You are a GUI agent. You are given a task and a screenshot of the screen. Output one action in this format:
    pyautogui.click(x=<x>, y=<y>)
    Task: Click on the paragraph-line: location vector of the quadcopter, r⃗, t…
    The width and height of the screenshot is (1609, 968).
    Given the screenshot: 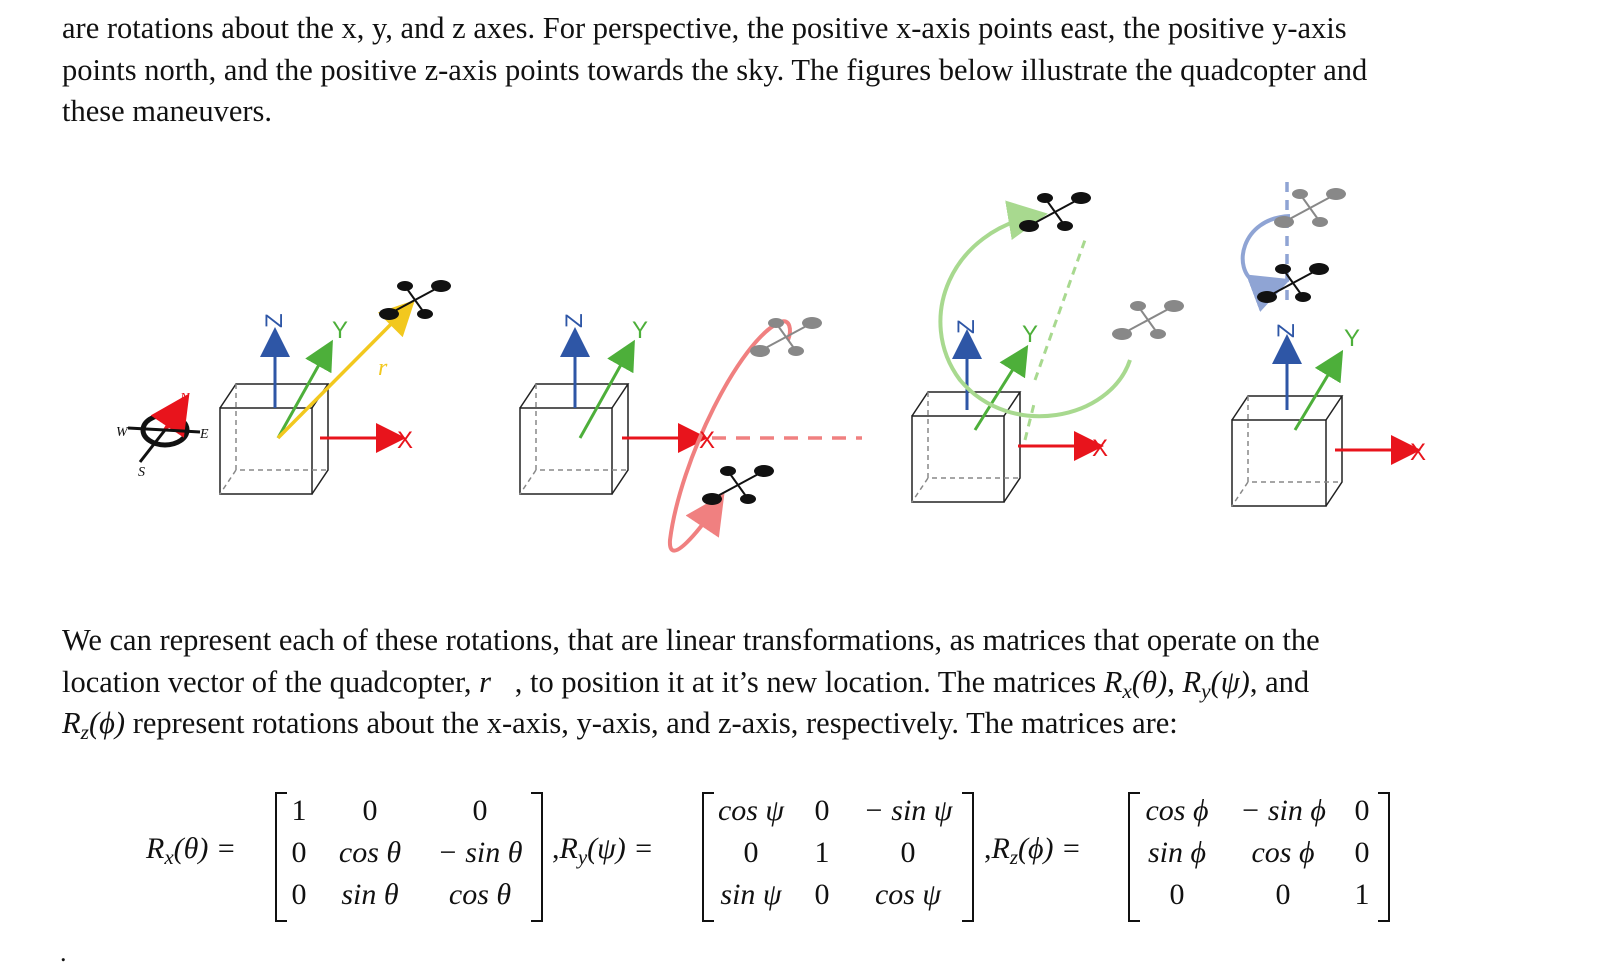 What is the action you would take?
    pyautogui.click(x=804, y=683)
    